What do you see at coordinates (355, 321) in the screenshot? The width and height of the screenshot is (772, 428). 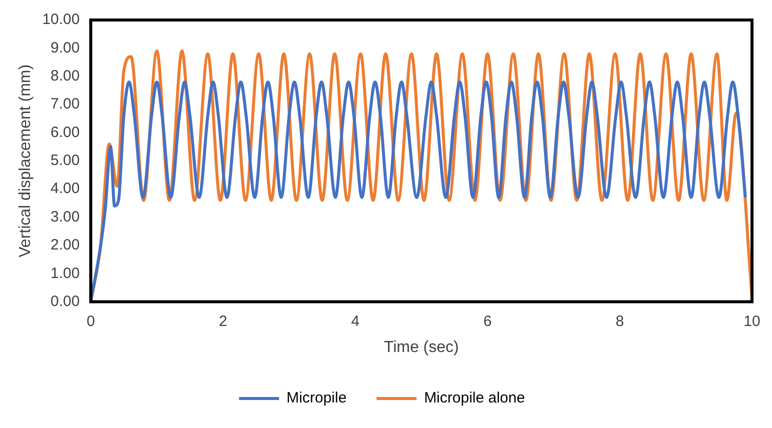 I see `x-tick-label: 4` at bounding box center [355, 321].